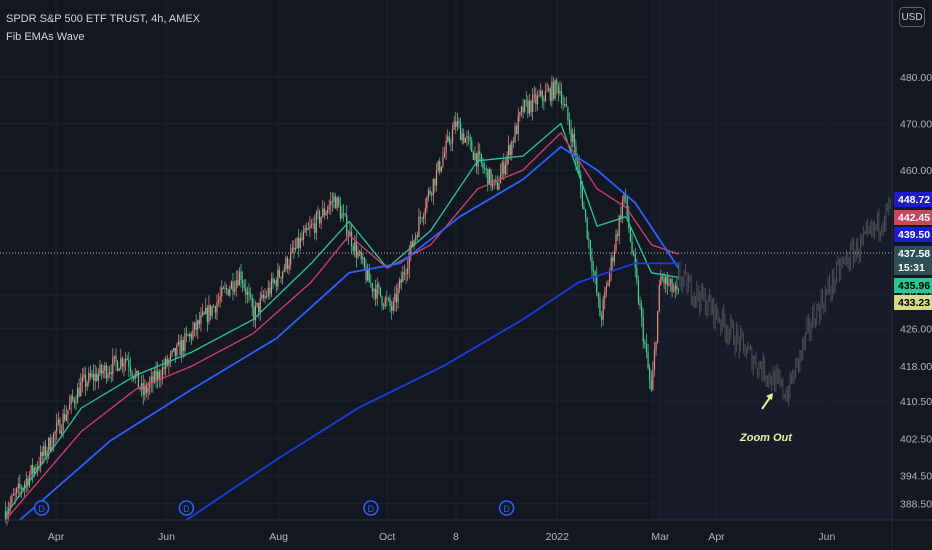 The height and width of the screenshot is (550, 932). Describe the element at coordinates (913, 217) in the screenshot. I see `price-tag: 442.45` at that location.